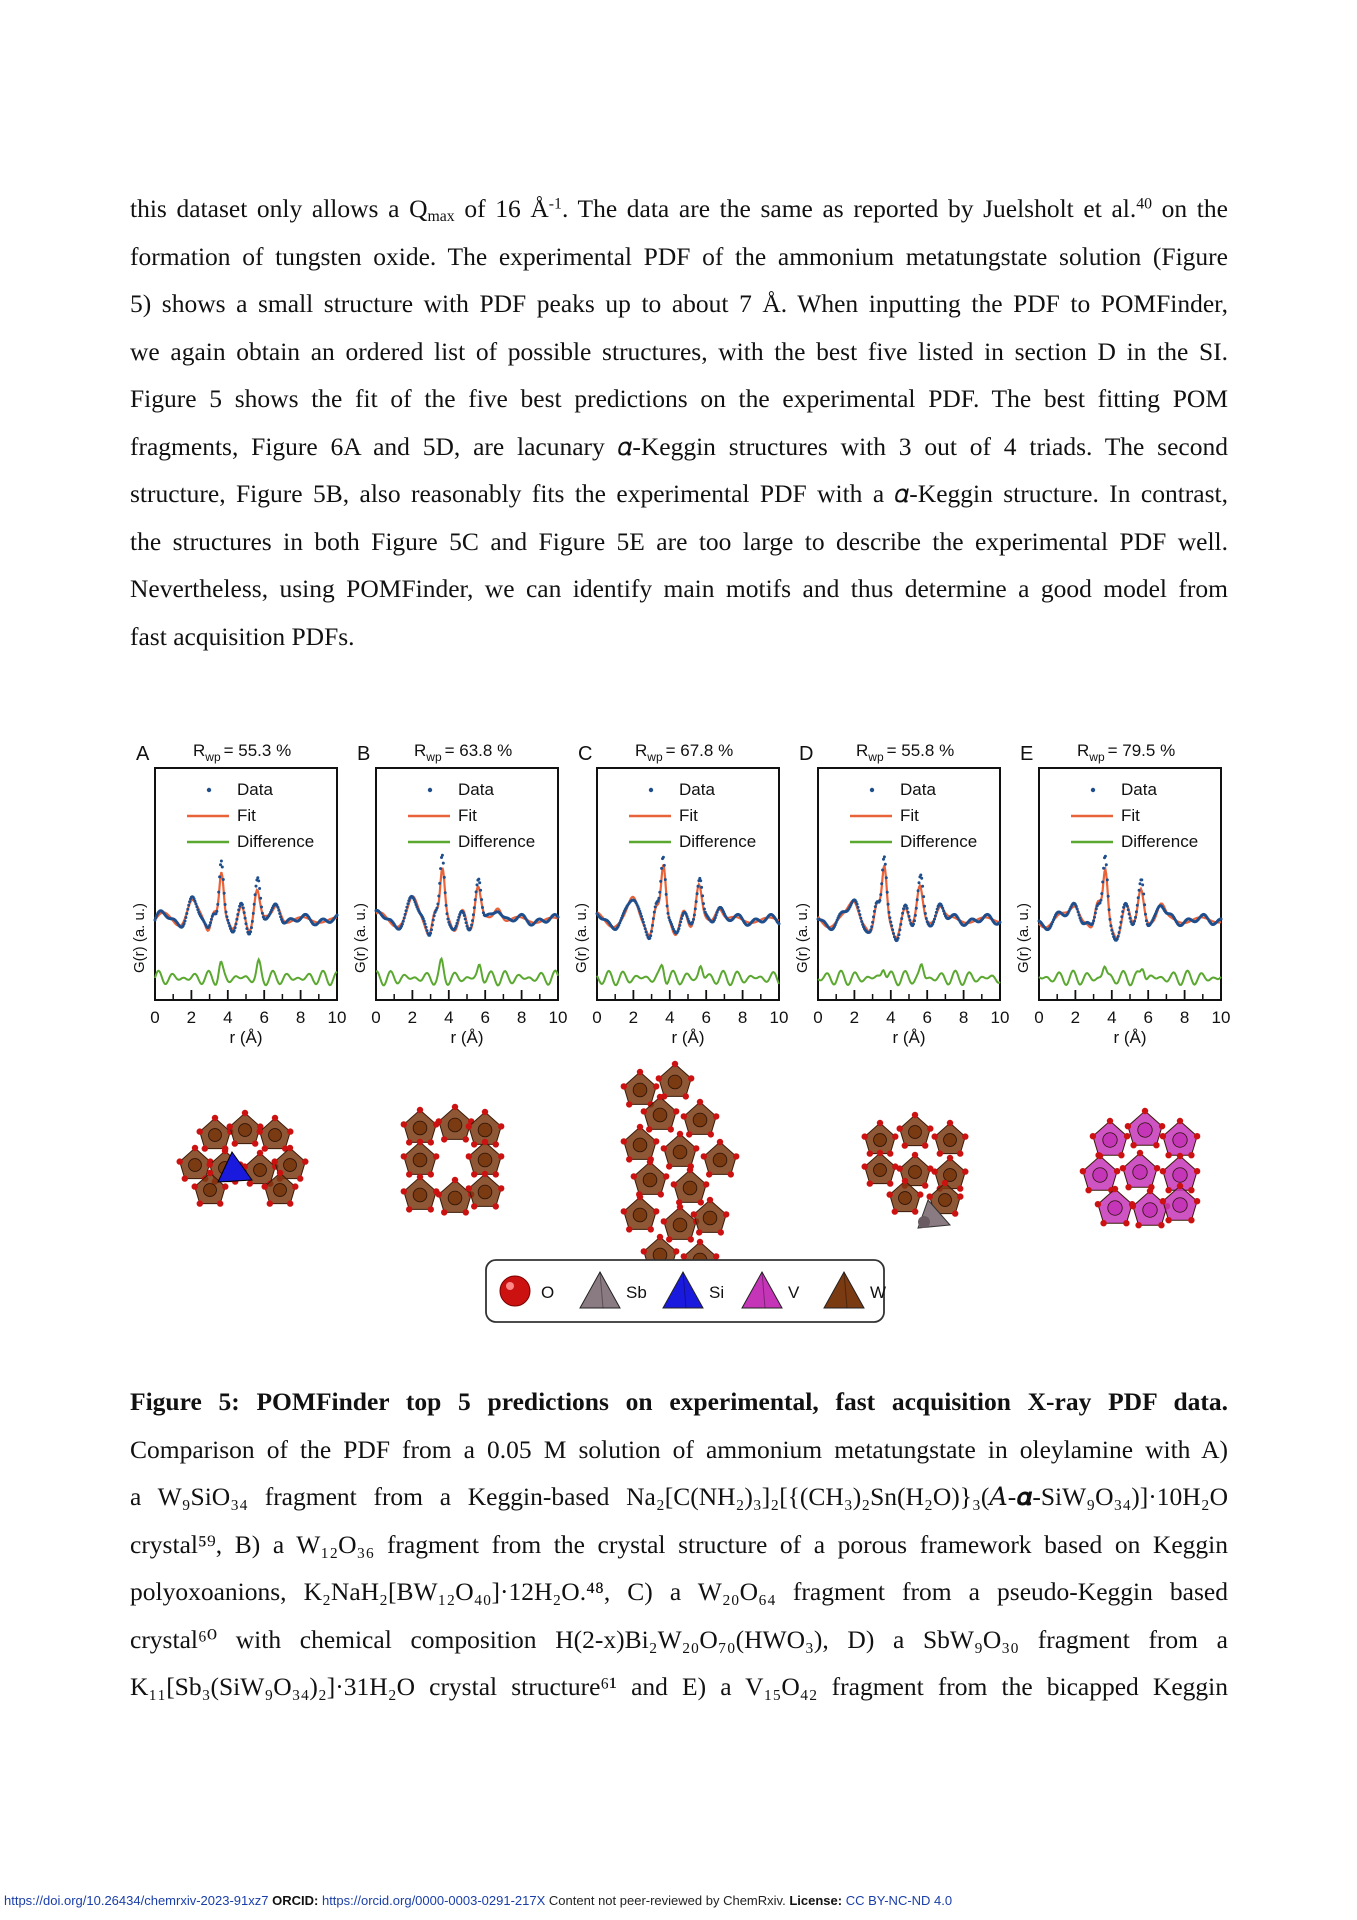 This screenshot has height=1920, width=1357. I want to click on legend-w-tetrahedron, so click(844, 1289).